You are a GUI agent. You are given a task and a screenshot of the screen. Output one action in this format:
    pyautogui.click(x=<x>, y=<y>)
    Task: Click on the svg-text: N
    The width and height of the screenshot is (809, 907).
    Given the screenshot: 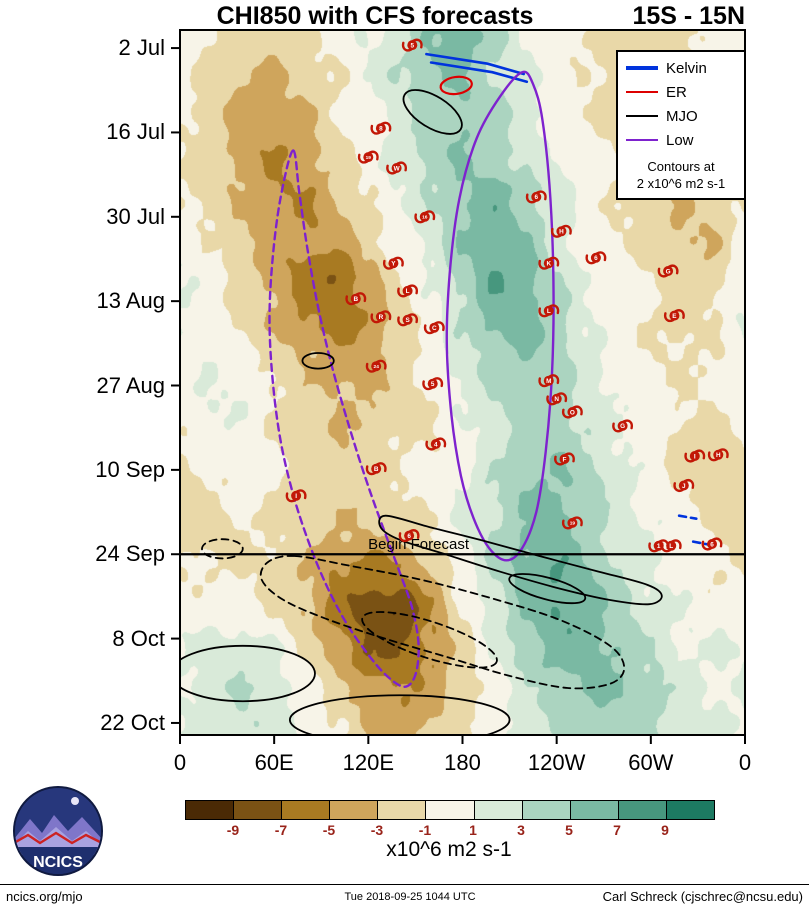 What is the action you would take?
    pyautogui.click(x=556, y=399)
    